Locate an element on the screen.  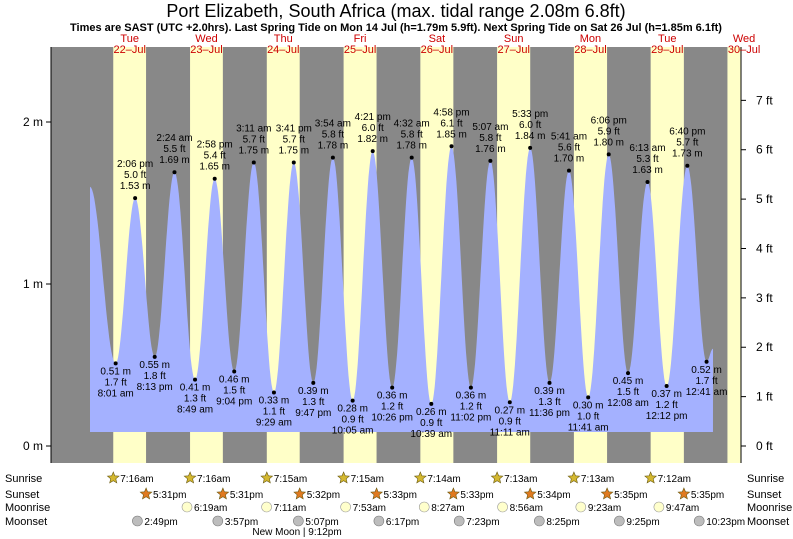
low-tide-label: 0.28 m is located at coordinates (352, 409).